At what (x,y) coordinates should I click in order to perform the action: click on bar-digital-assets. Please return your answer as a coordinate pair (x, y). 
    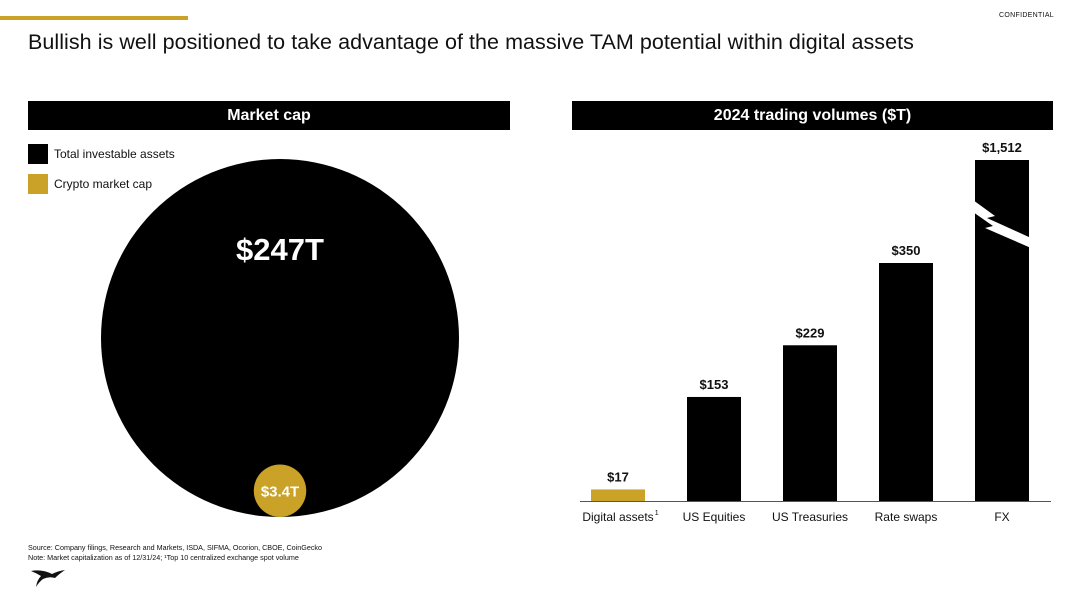
    Looking at the image, I should click on (618, 495).